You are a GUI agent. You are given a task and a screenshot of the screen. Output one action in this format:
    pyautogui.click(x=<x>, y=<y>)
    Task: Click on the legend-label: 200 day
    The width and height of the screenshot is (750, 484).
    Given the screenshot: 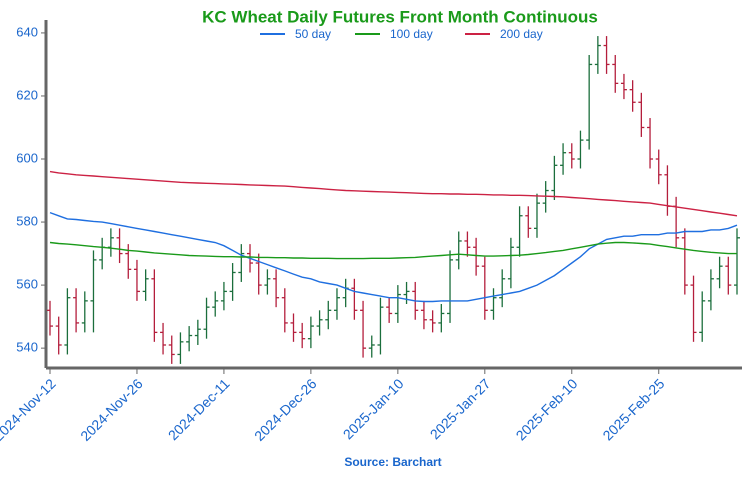 What is the action you would take?
    pyautogui.click(x=521, y=34)
    